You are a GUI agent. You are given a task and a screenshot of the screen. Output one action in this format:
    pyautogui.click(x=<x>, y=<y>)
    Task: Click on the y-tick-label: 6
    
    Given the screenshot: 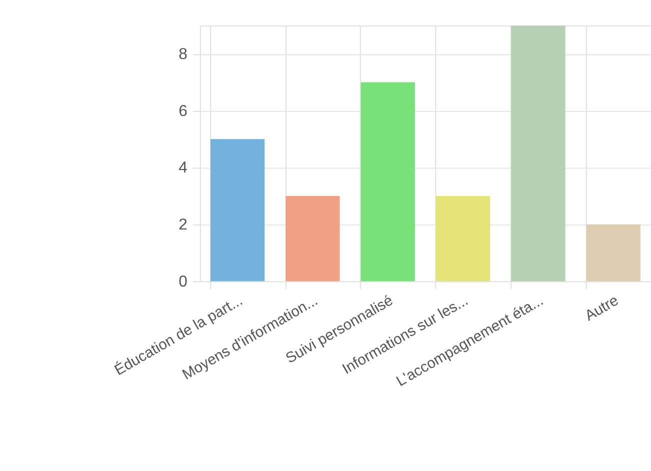 What is the action you would take?
    pyautogui.click(x=183, y=111)
    